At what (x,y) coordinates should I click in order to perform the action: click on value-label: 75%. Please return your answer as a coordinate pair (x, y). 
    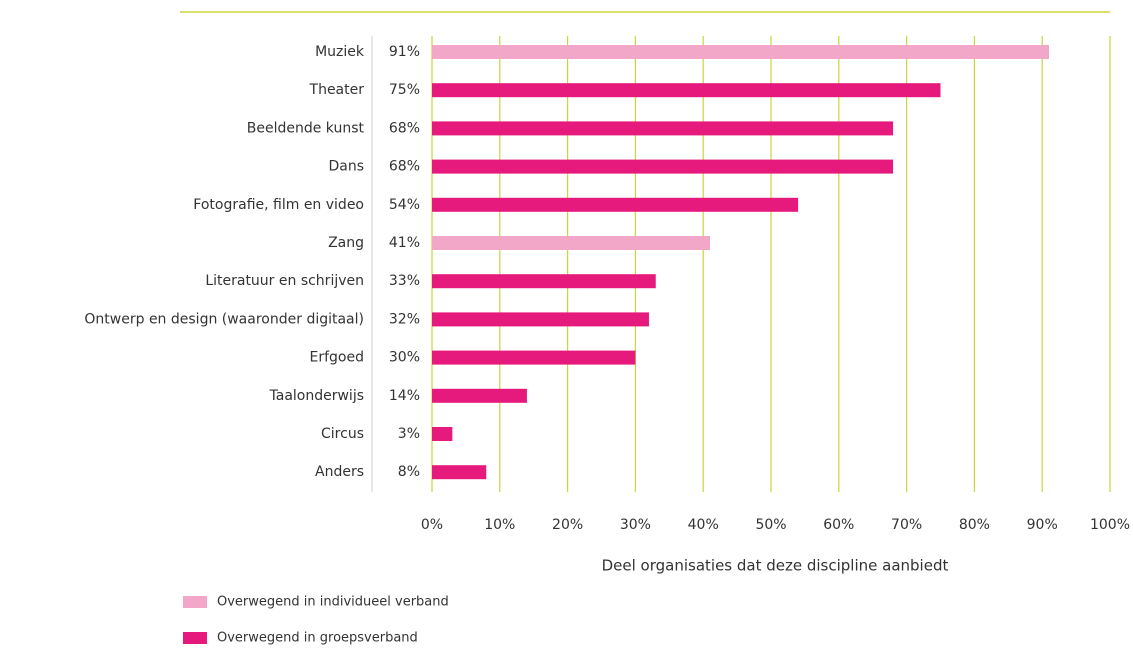
    Looking at the image, I should click on (404, 90).